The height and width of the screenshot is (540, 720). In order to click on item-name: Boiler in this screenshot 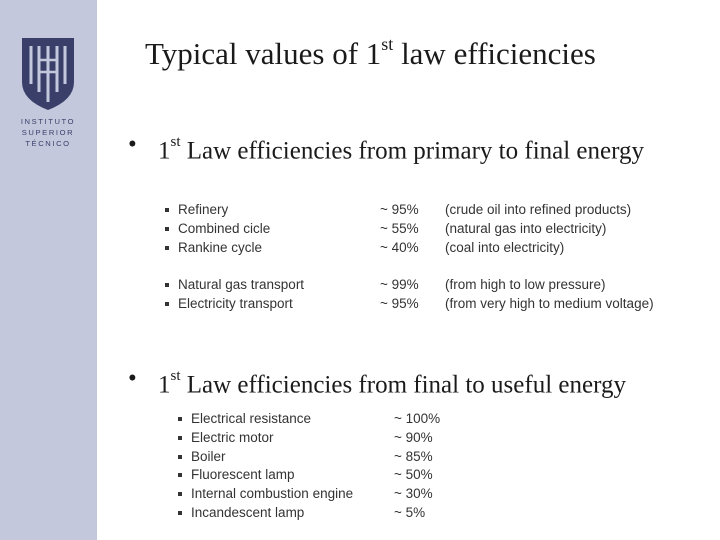, I will do `click(208, 456)`.